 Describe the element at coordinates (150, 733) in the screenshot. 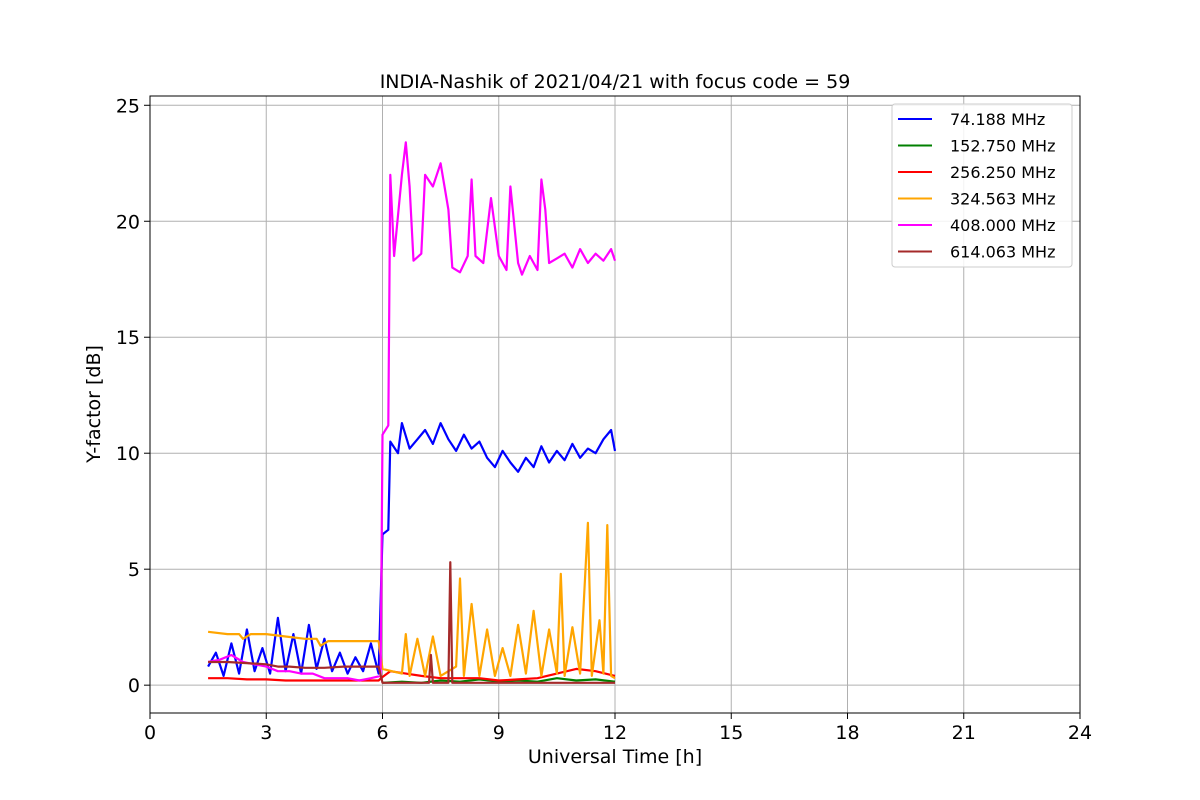

I see `x-tick-label: 0` at that location.